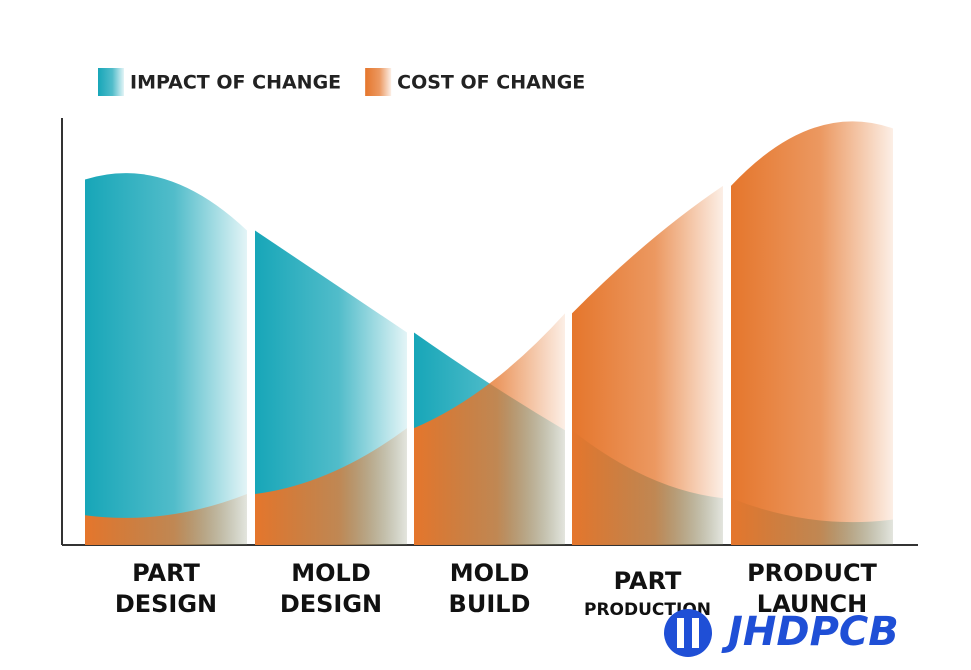 Image resolution: width=971 pixels, height=670 pixels. What do you see at coordinates (491, 83) in the screenshot?
I see `legend-label: COST OF CHANGE` at bounding box center [491, 83].